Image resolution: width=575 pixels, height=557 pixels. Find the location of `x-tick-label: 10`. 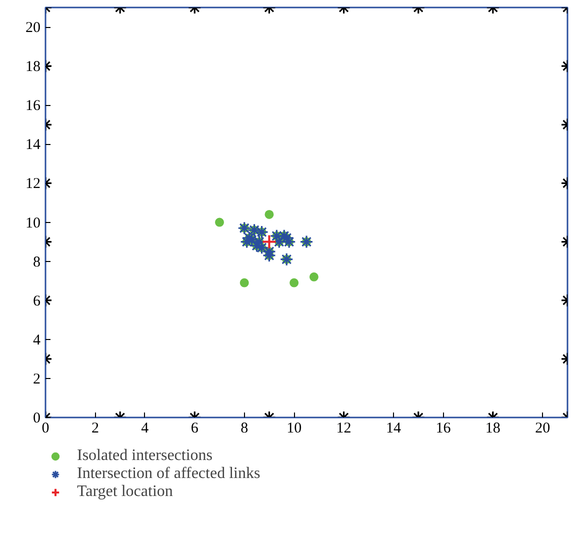

x-tick-label: 10 is located at coordinates (294, 428).